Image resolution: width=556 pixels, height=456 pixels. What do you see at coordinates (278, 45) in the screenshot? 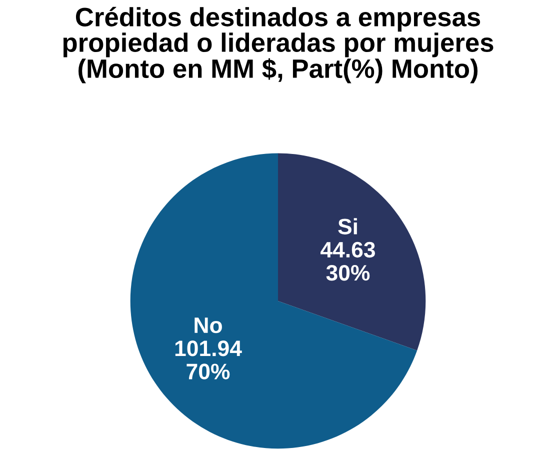
I see `chart-title: Créditos destinados a empresas propiedad o lideradas por mujeres (Monto en MM $, Part(%) Monto)` at bounding box center [278, 45].